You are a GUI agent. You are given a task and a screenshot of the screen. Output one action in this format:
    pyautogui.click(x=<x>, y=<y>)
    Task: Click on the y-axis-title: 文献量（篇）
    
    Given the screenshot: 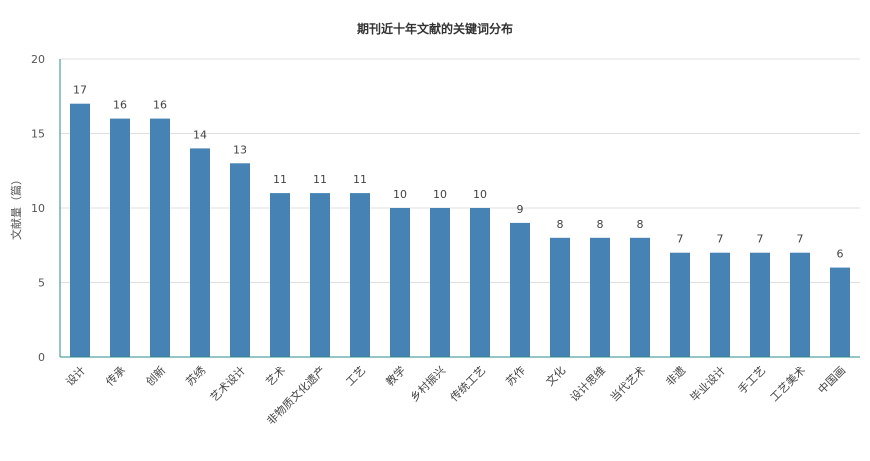 What is the action you would take?
    pyautogui.click(x=16, y=207)
    